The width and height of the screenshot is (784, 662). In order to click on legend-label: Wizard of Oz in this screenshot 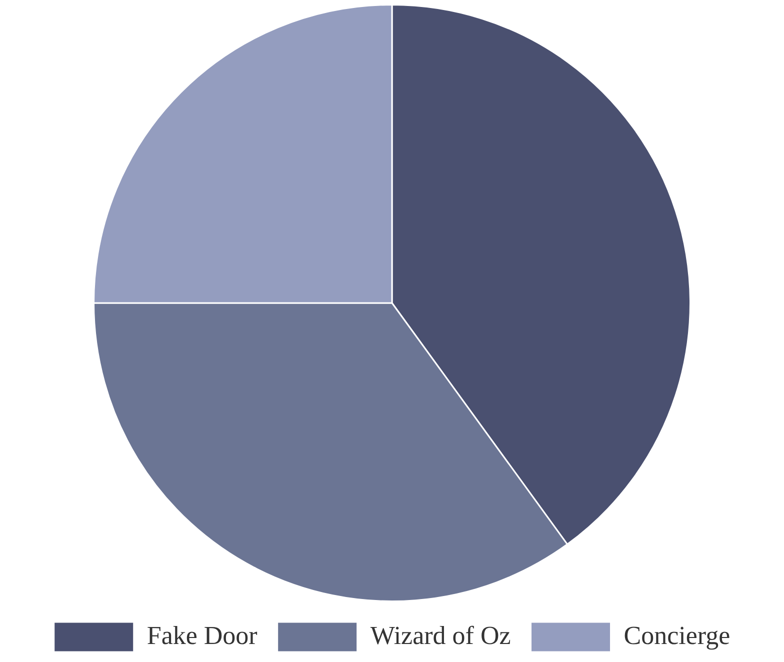, I will do `click(440, 635)`.